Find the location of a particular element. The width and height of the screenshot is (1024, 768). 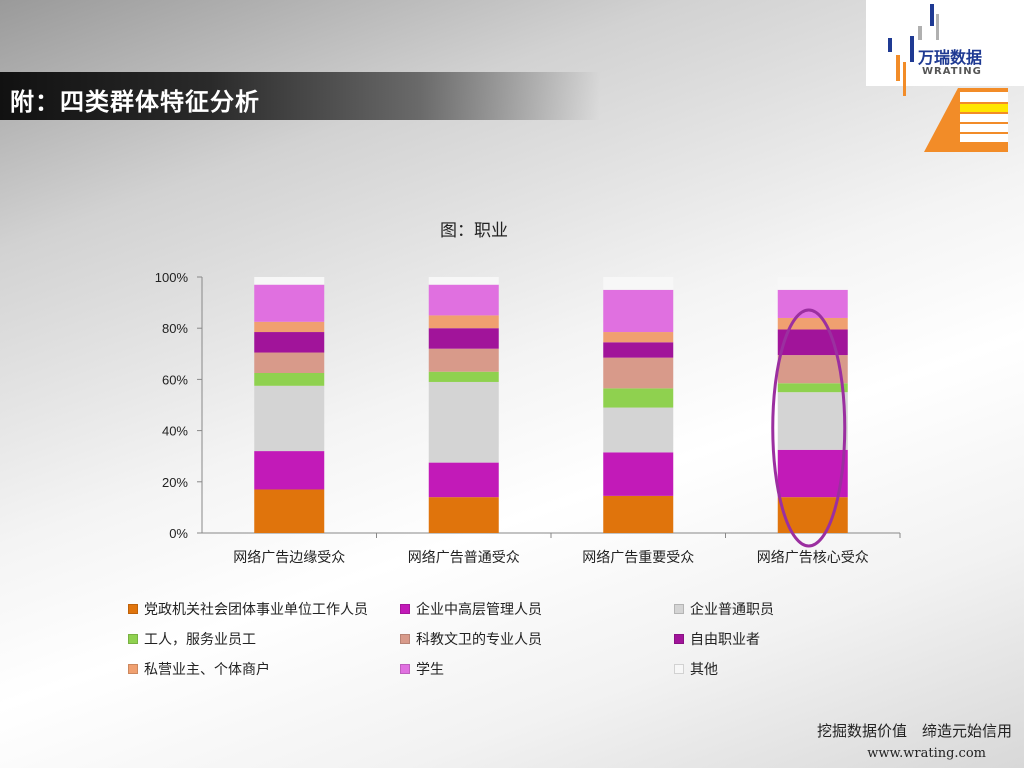

legend-label: 自由职业者 is located at coordinates (725, 640).